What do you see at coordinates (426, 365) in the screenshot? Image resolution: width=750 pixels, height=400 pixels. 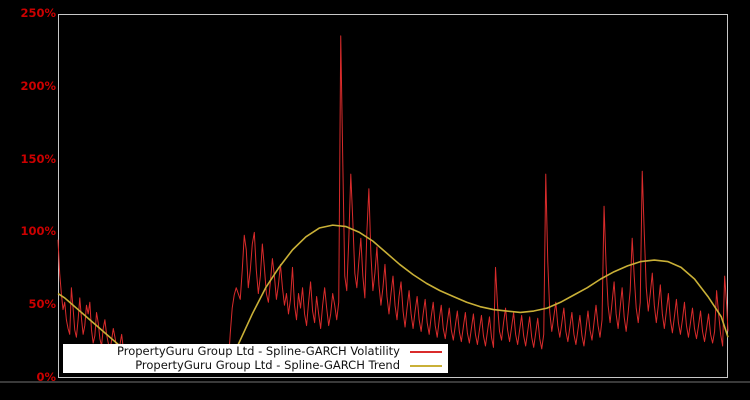 I see `legend-swatch-trend` at bounding box center [426, 365].